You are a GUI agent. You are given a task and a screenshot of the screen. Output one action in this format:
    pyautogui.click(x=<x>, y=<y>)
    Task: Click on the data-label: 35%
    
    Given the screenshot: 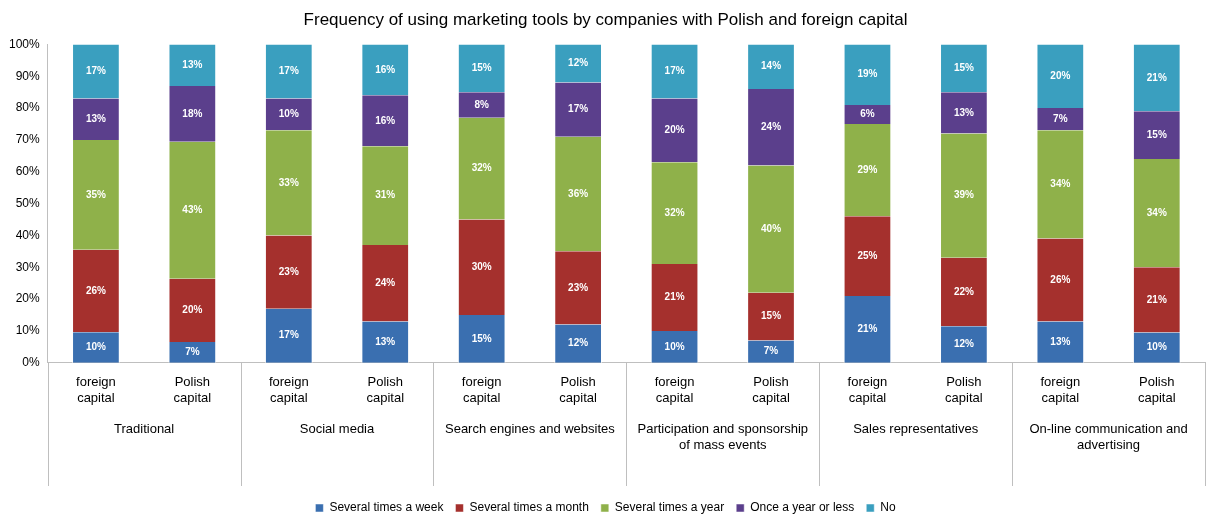 What is the action you would take?
    pyautogui.click(x=96, y=194)
    